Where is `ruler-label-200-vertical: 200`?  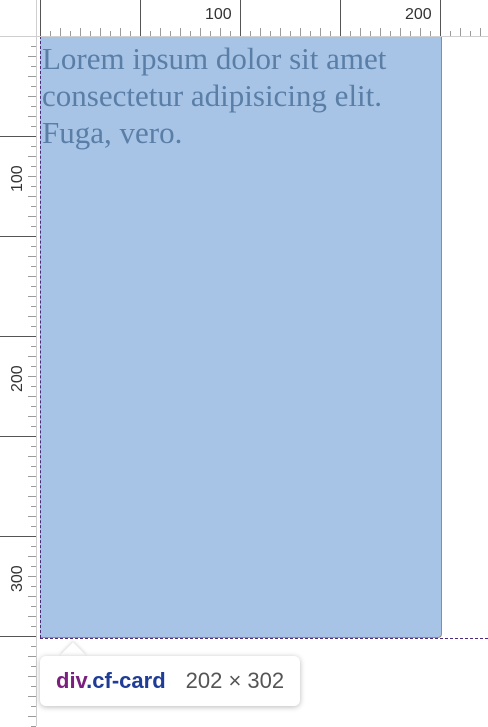 ruler-label-200-vertical: 200 is located at coordinates (17, 378).